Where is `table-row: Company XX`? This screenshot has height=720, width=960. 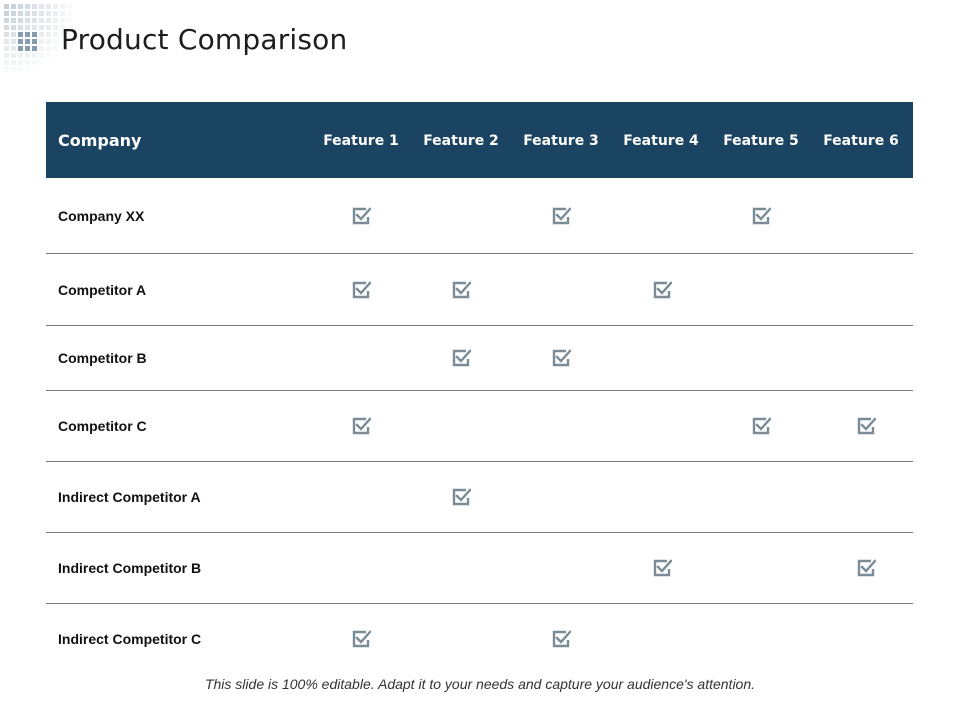
table-row: Company XX is located at coordinates (479, 216).